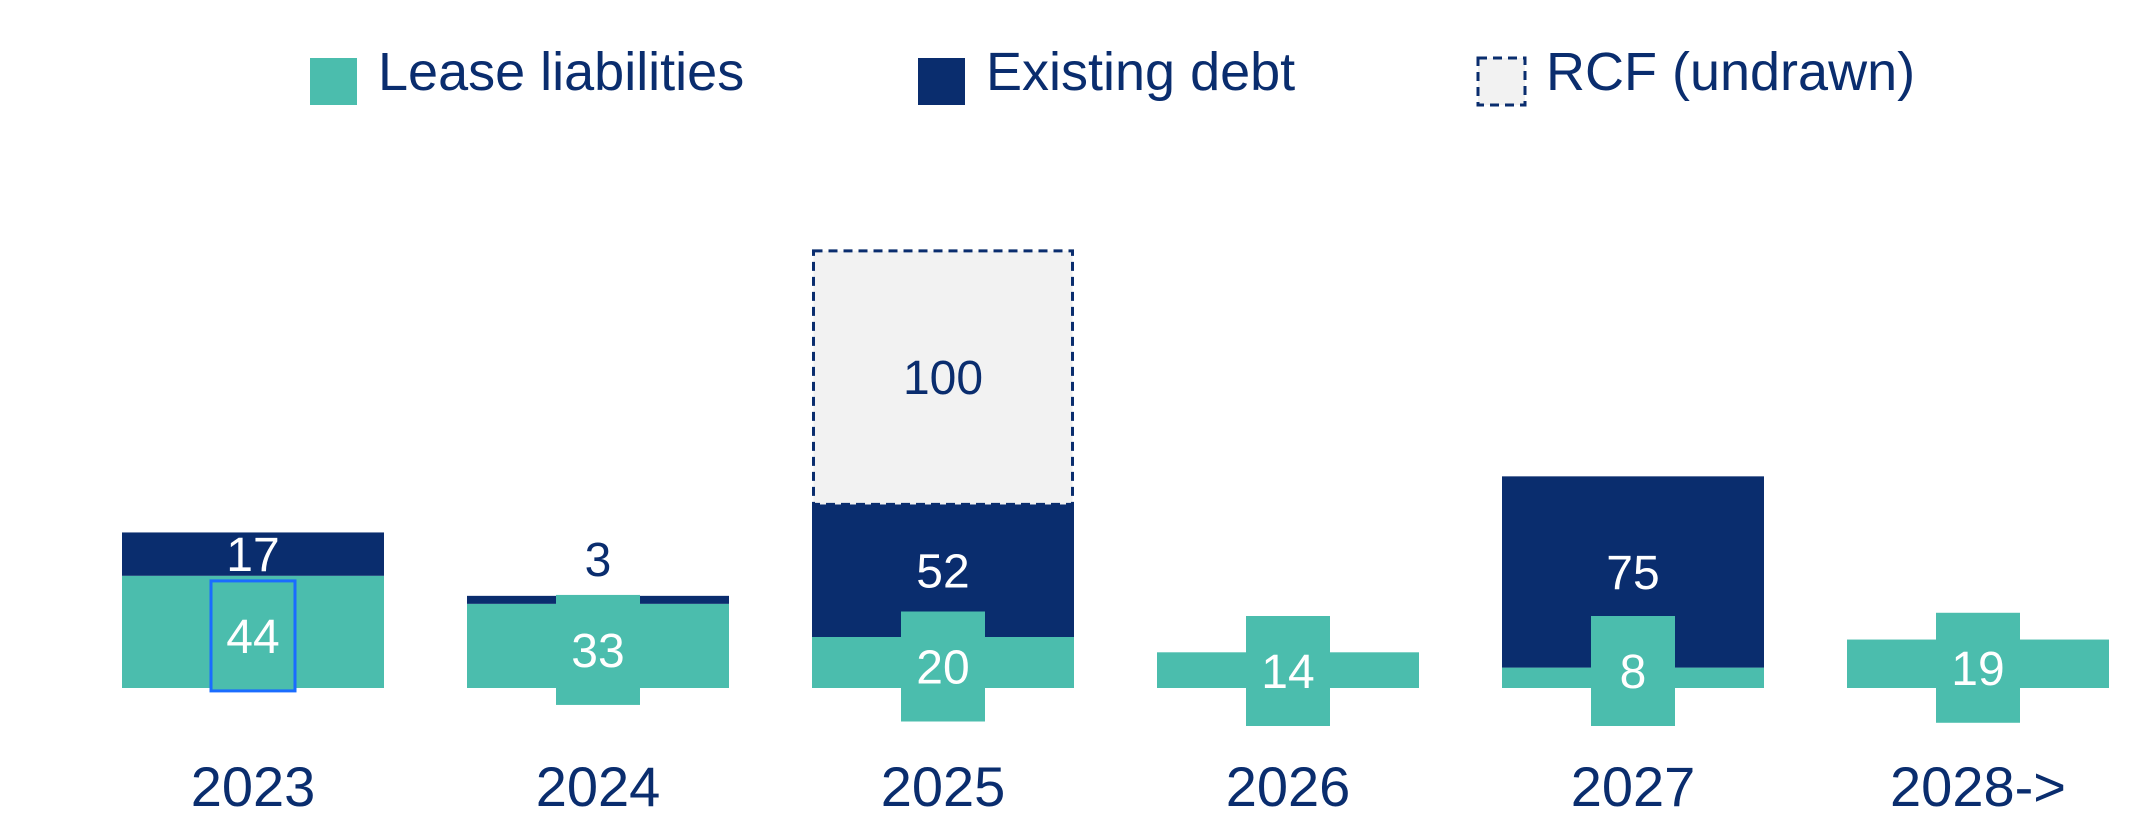 The width and height of the screenshot is (2146, 821). I want to click on value-label-lease-2025: 20, so click(942, 668).